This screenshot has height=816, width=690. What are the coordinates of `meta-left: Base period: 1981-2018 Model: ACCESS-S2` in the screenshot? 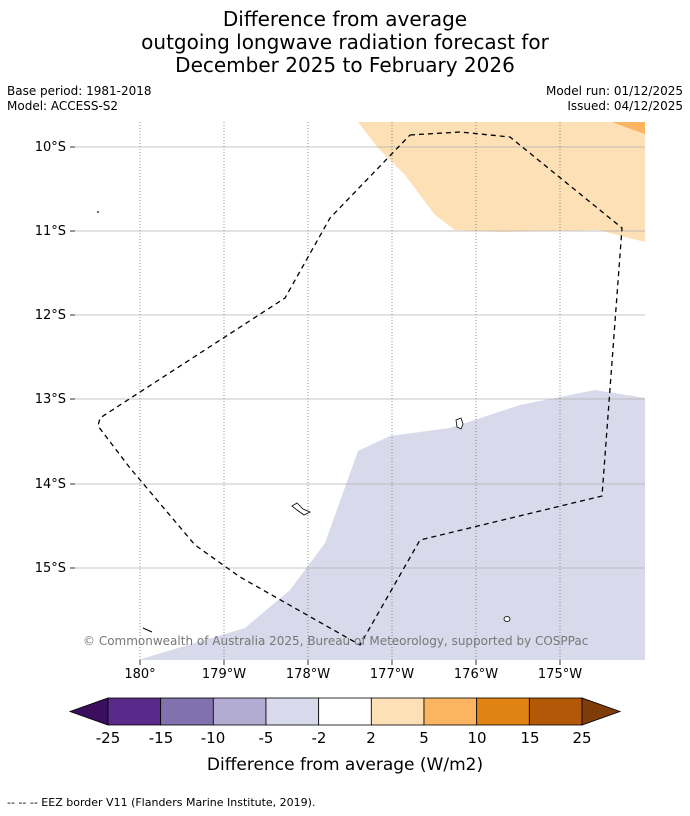 It's located at (79, 99).